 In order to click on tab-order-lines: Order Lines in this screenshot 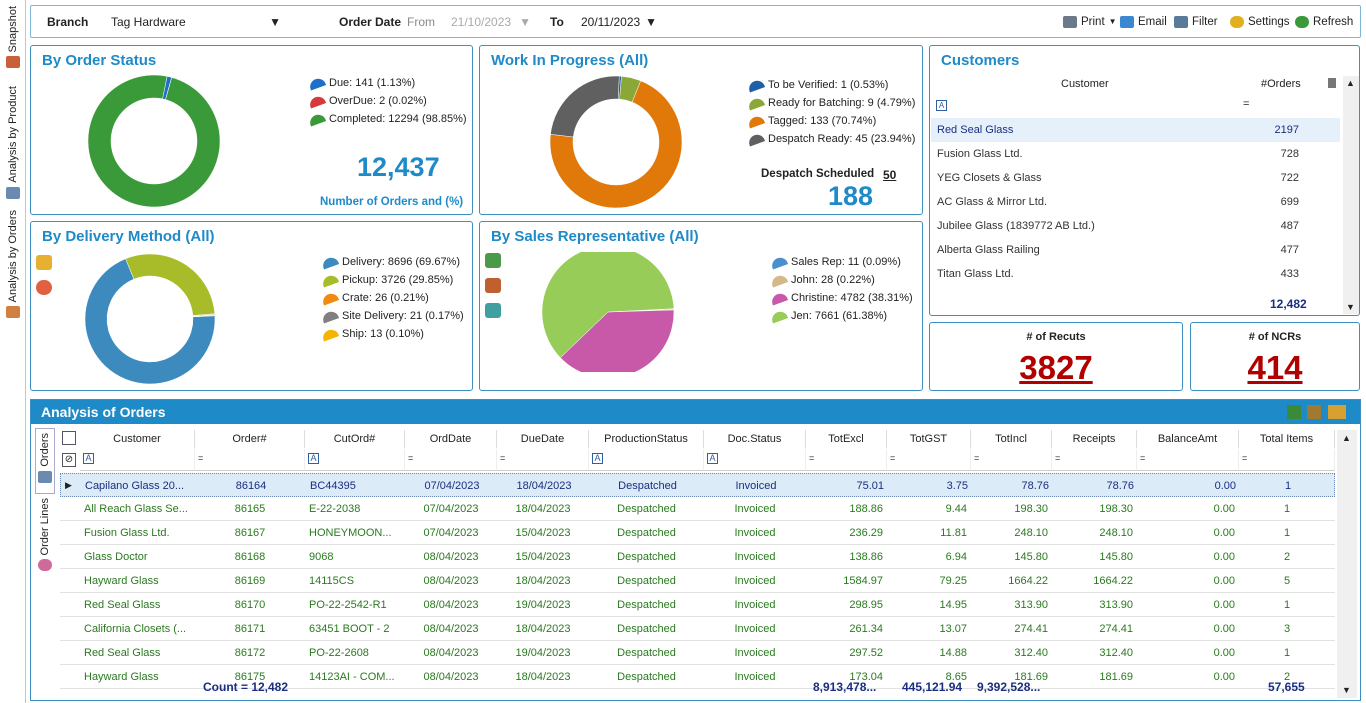, I will do `click(45, 538)`.